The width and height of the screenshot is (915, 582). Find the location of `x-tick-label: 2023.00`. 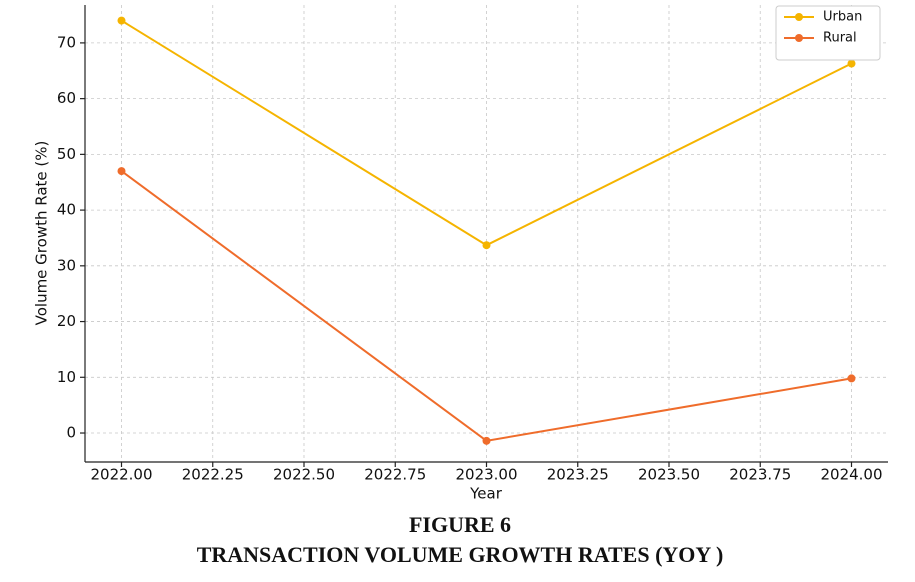

x-tick-label: 2023.00 is located at coordinates (486, 475).